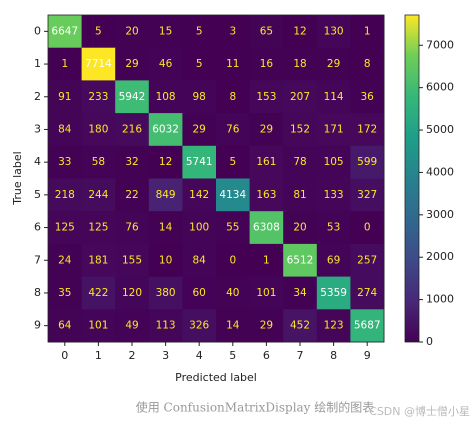  What do you see at coordinates (37, 227) in the screenshot?
I see `y-tick-label: 6` at bounding box center [37, 227].